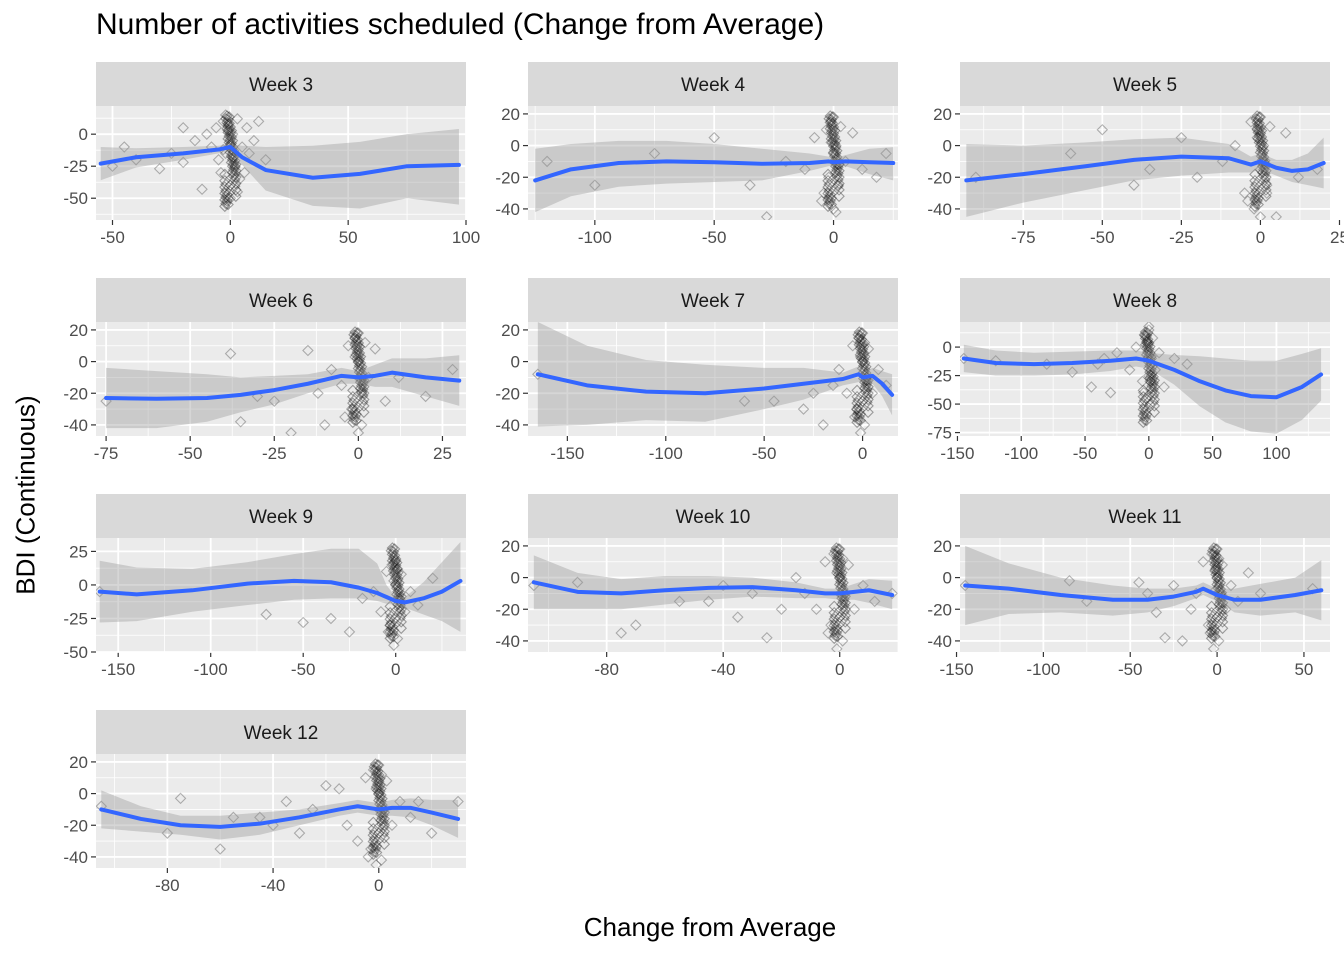 The height and width of the screenshot is (960, 1344). I want to click on facet-strip-label: Week 3, so click(281, 85).